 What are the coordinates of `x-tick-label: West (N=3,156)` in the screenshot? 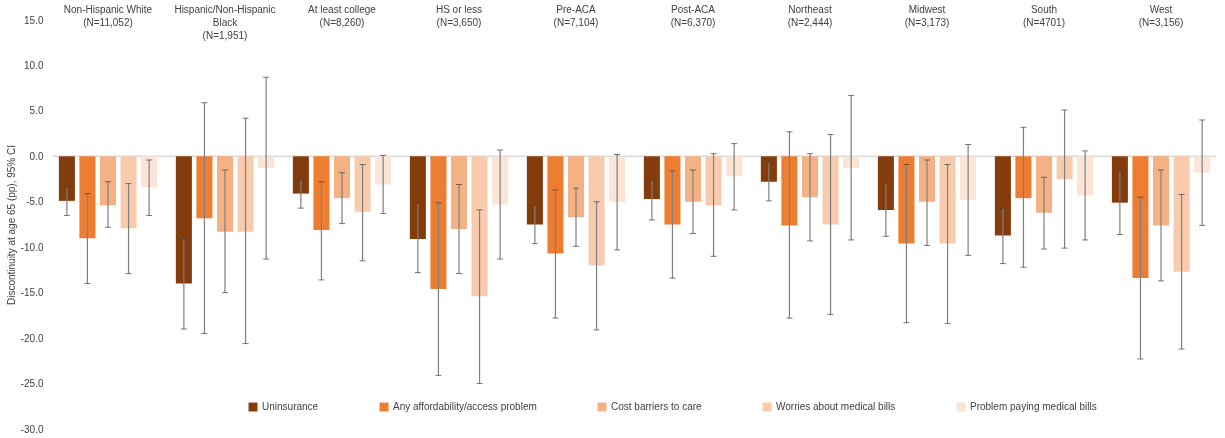 It's located at (1161, 15).